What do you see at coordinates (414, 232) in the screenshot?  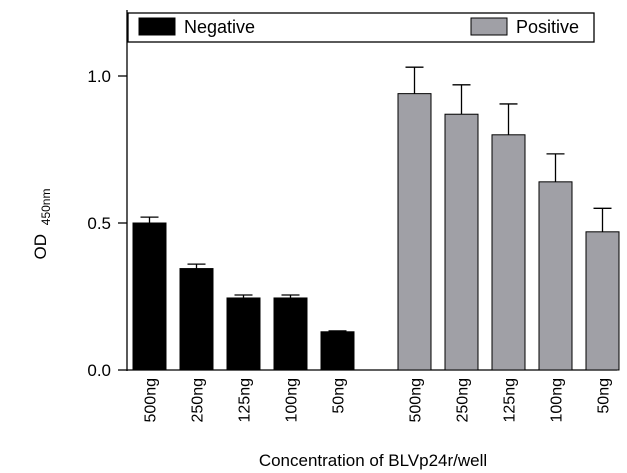 I see `bar-positive-500ng` at bounding box center [414, 232].